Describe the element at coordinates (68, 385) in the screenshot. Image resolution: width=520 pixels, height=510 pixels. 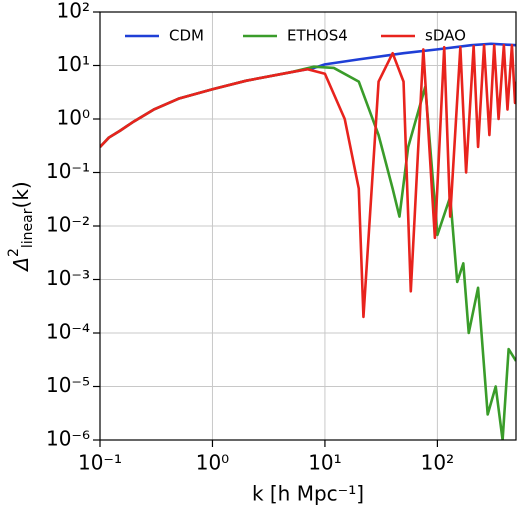
I see `y-tick-label: 10⁻⁵` at that location.